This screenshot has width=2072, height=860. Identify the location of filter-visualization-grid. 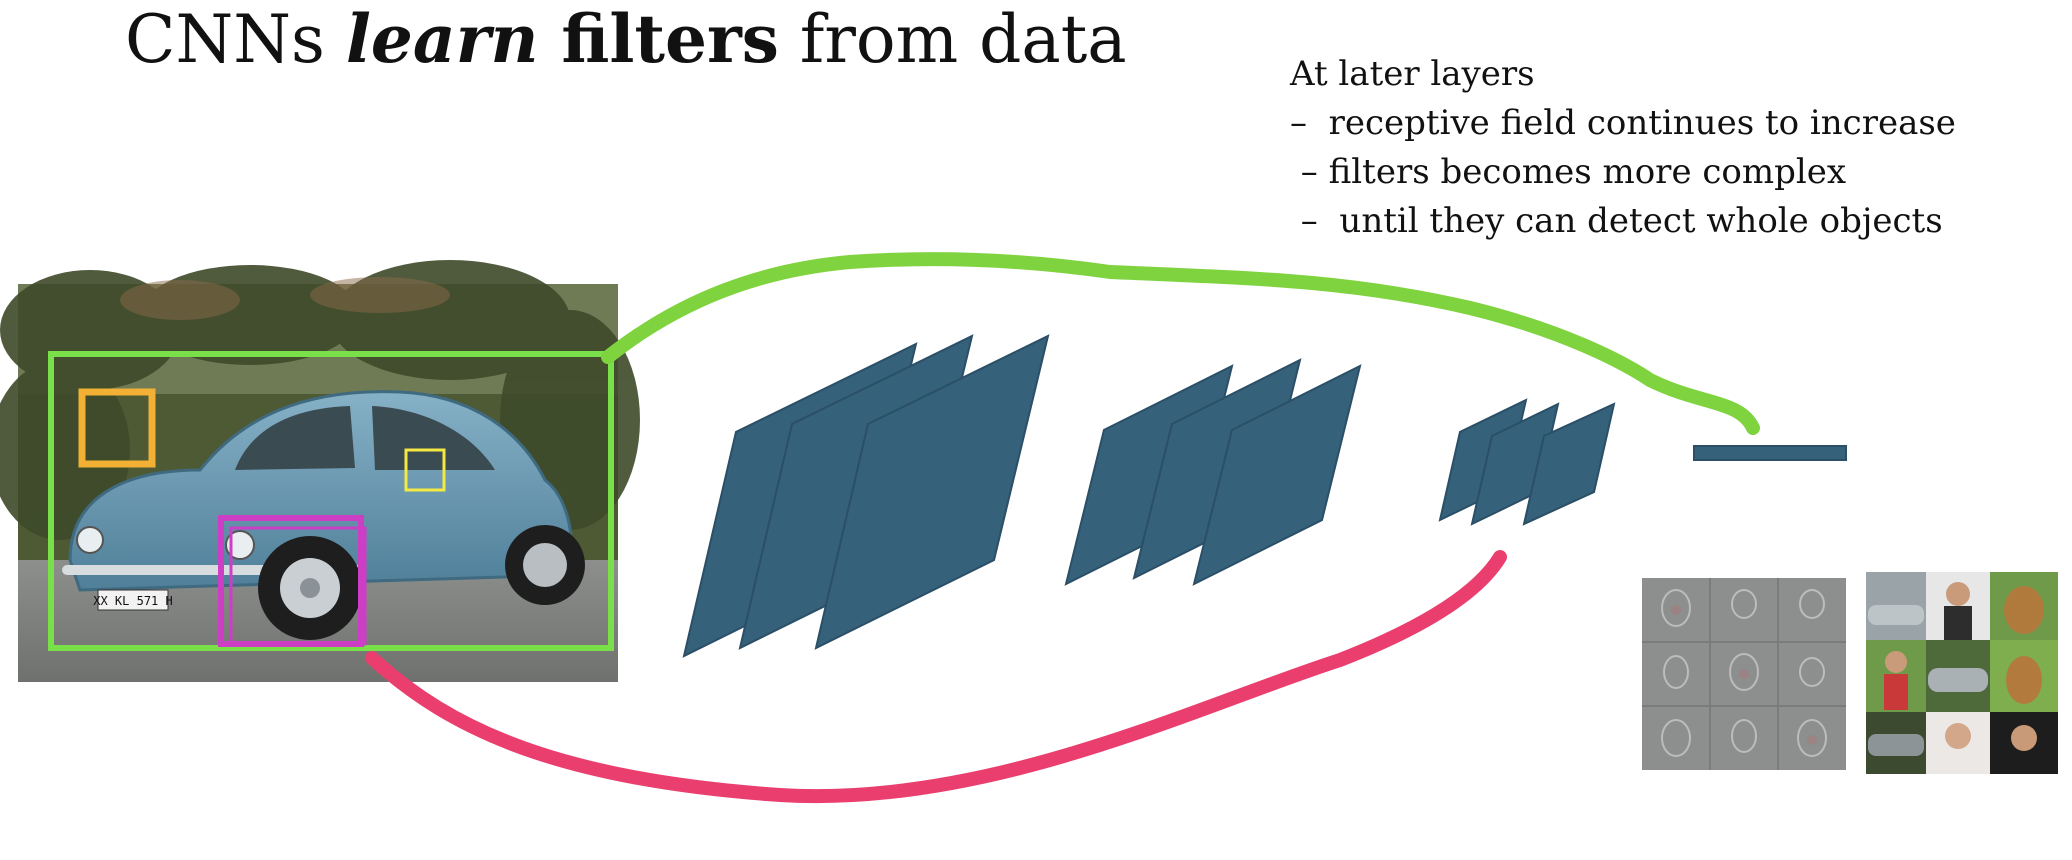
(1744, 674).